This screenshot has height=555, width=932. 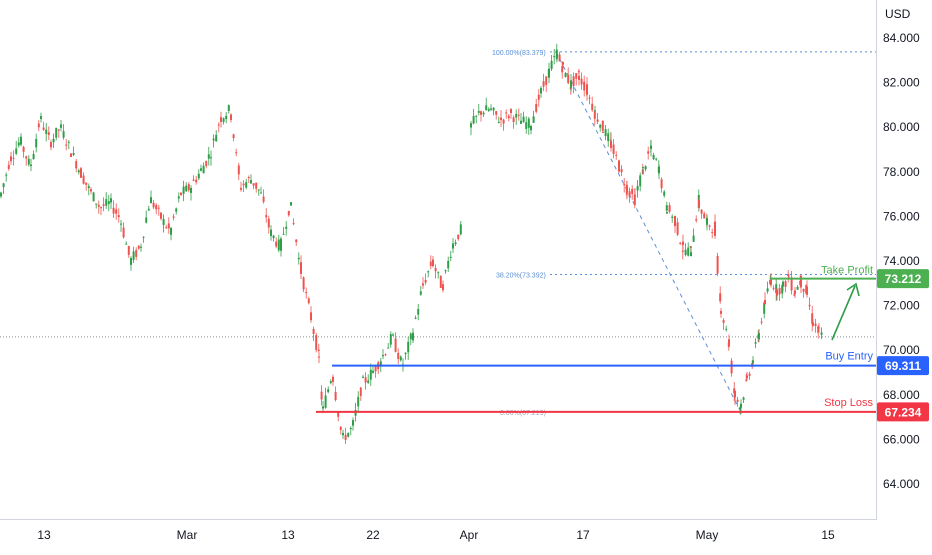 I want to click on price-tick-label: 64.000, so click(x=901, y=484).